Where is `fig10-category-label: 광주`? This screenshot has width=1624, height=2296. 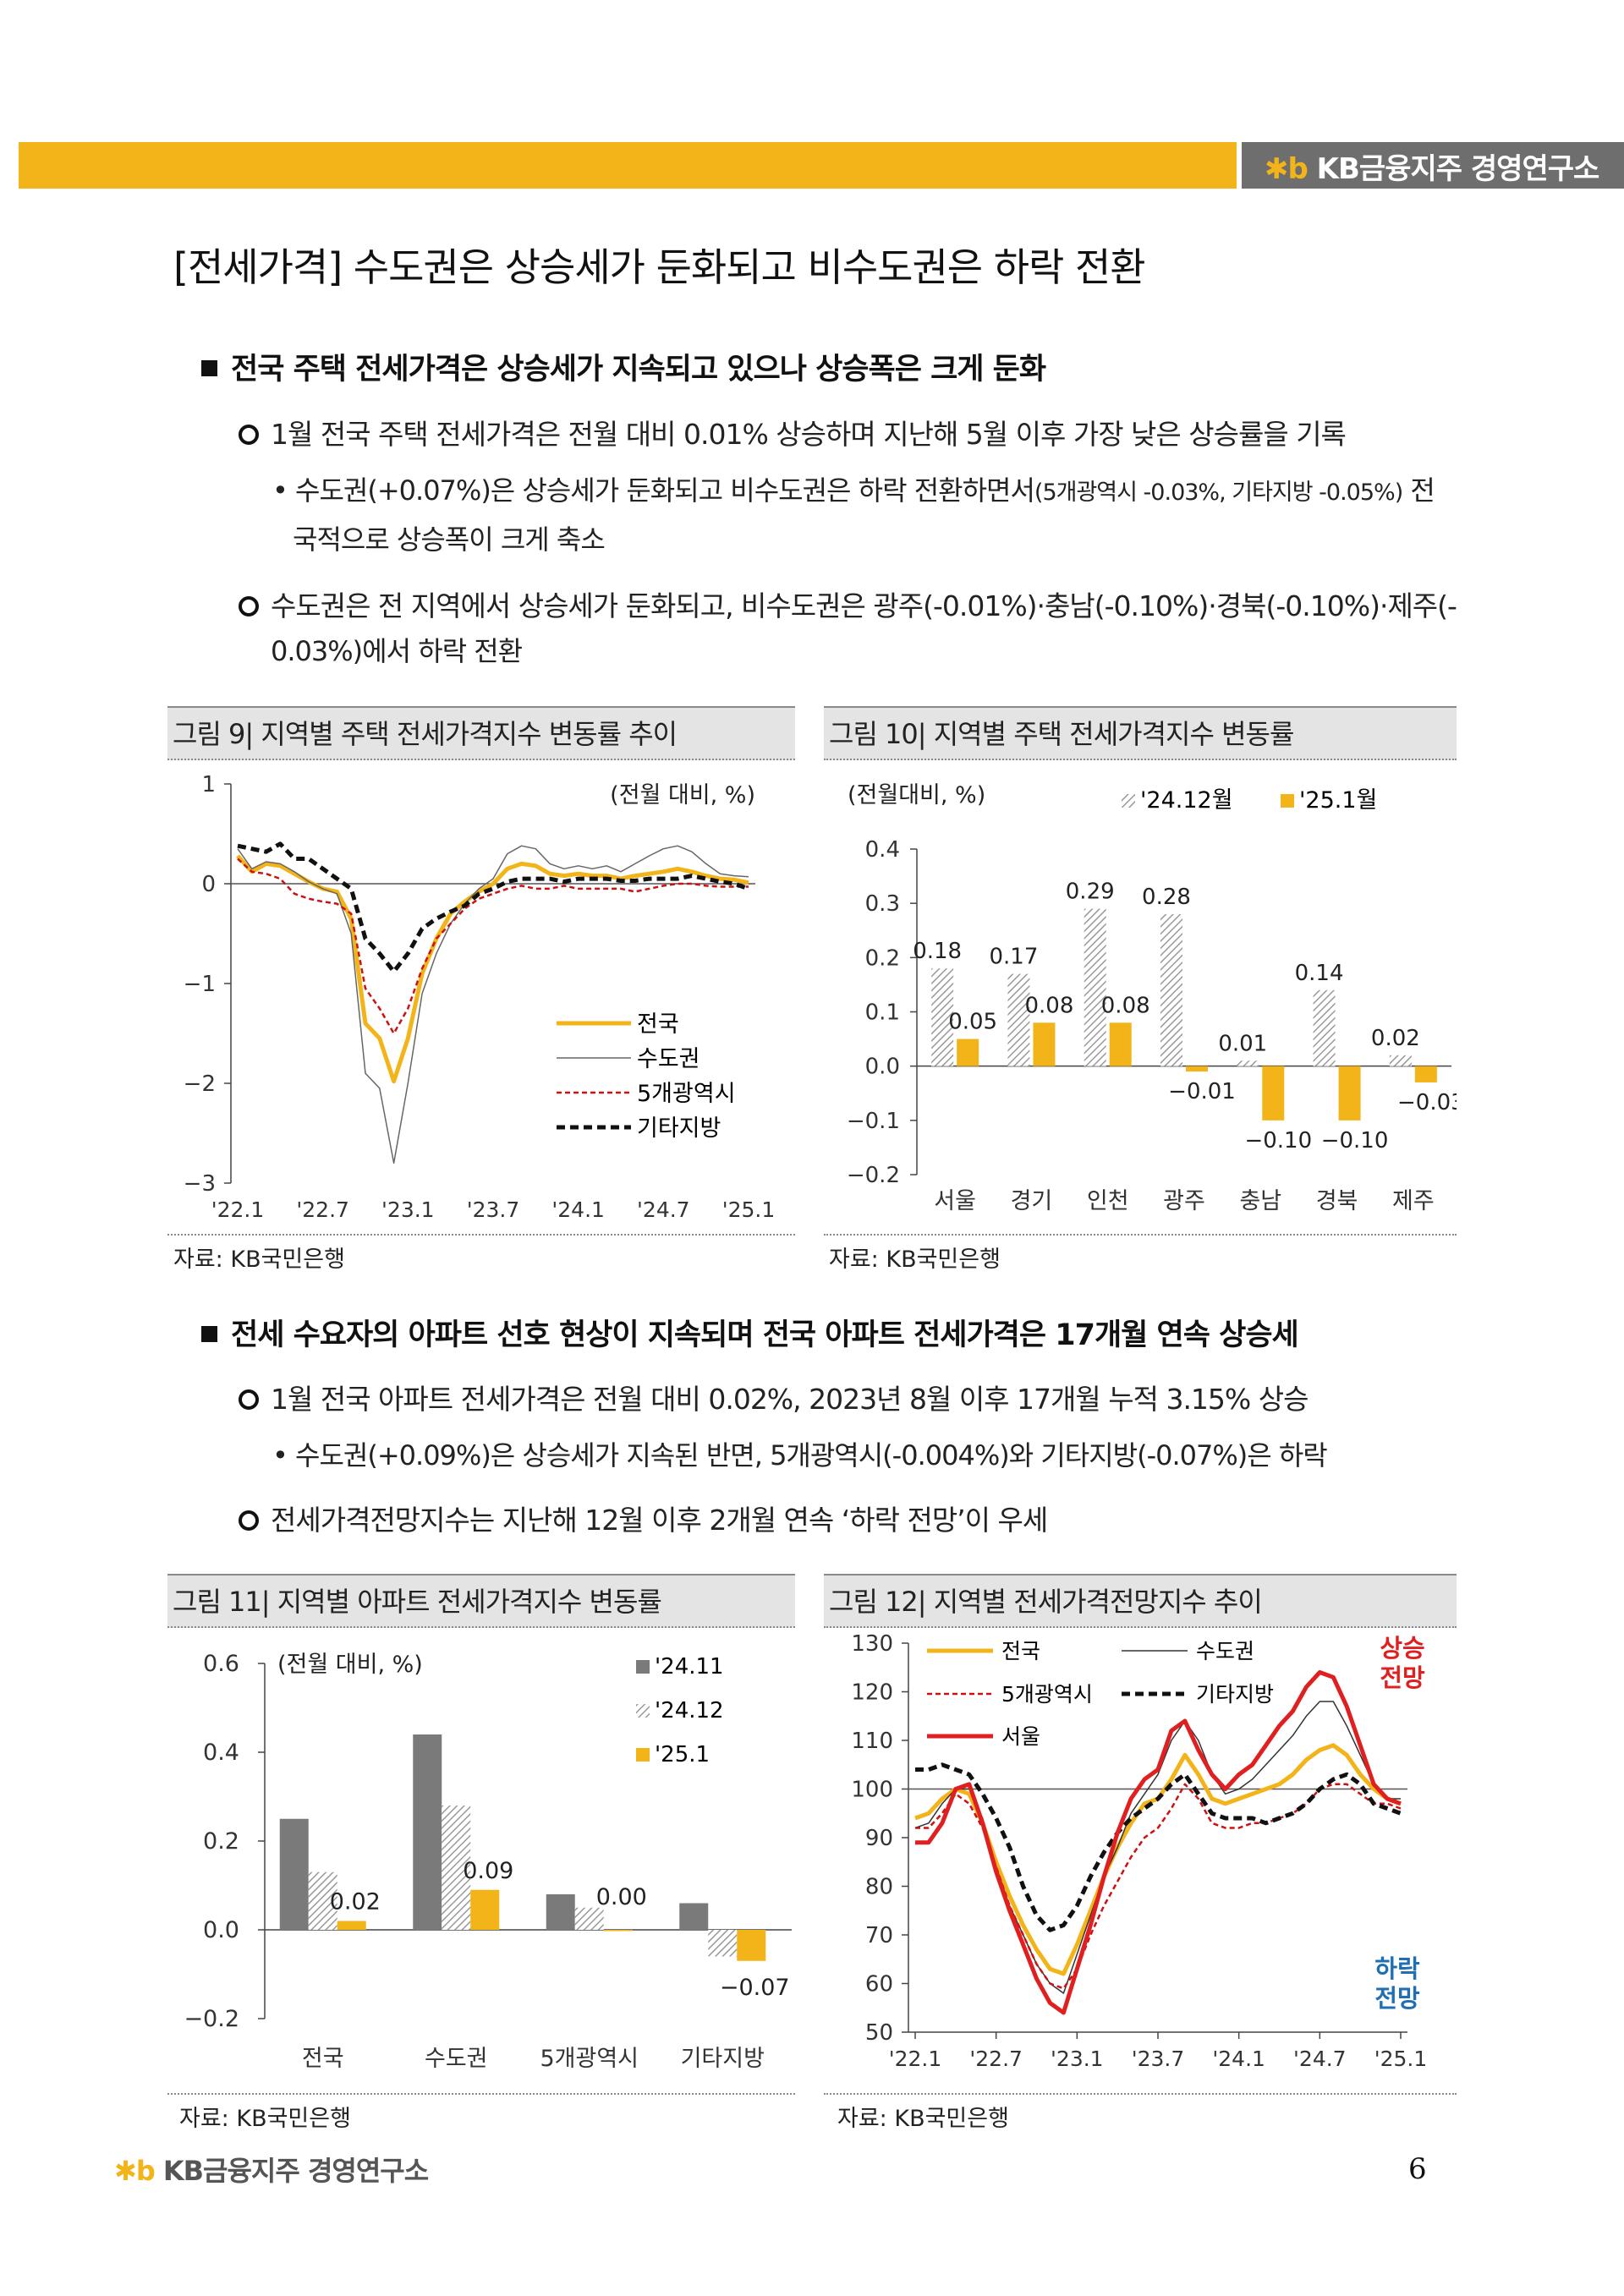
fig10-category-label: 광주 is located at coordinates (1184, 1201).